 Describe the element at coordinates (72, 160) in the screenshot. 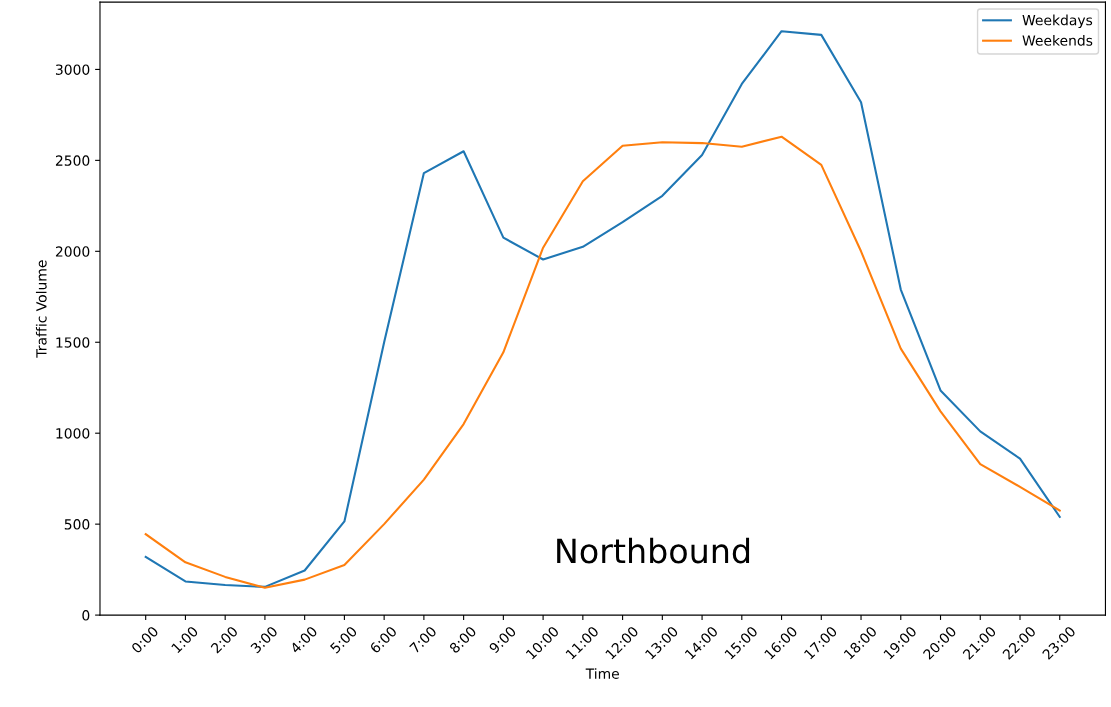

I see `y-tick-label: 2500` at that location.